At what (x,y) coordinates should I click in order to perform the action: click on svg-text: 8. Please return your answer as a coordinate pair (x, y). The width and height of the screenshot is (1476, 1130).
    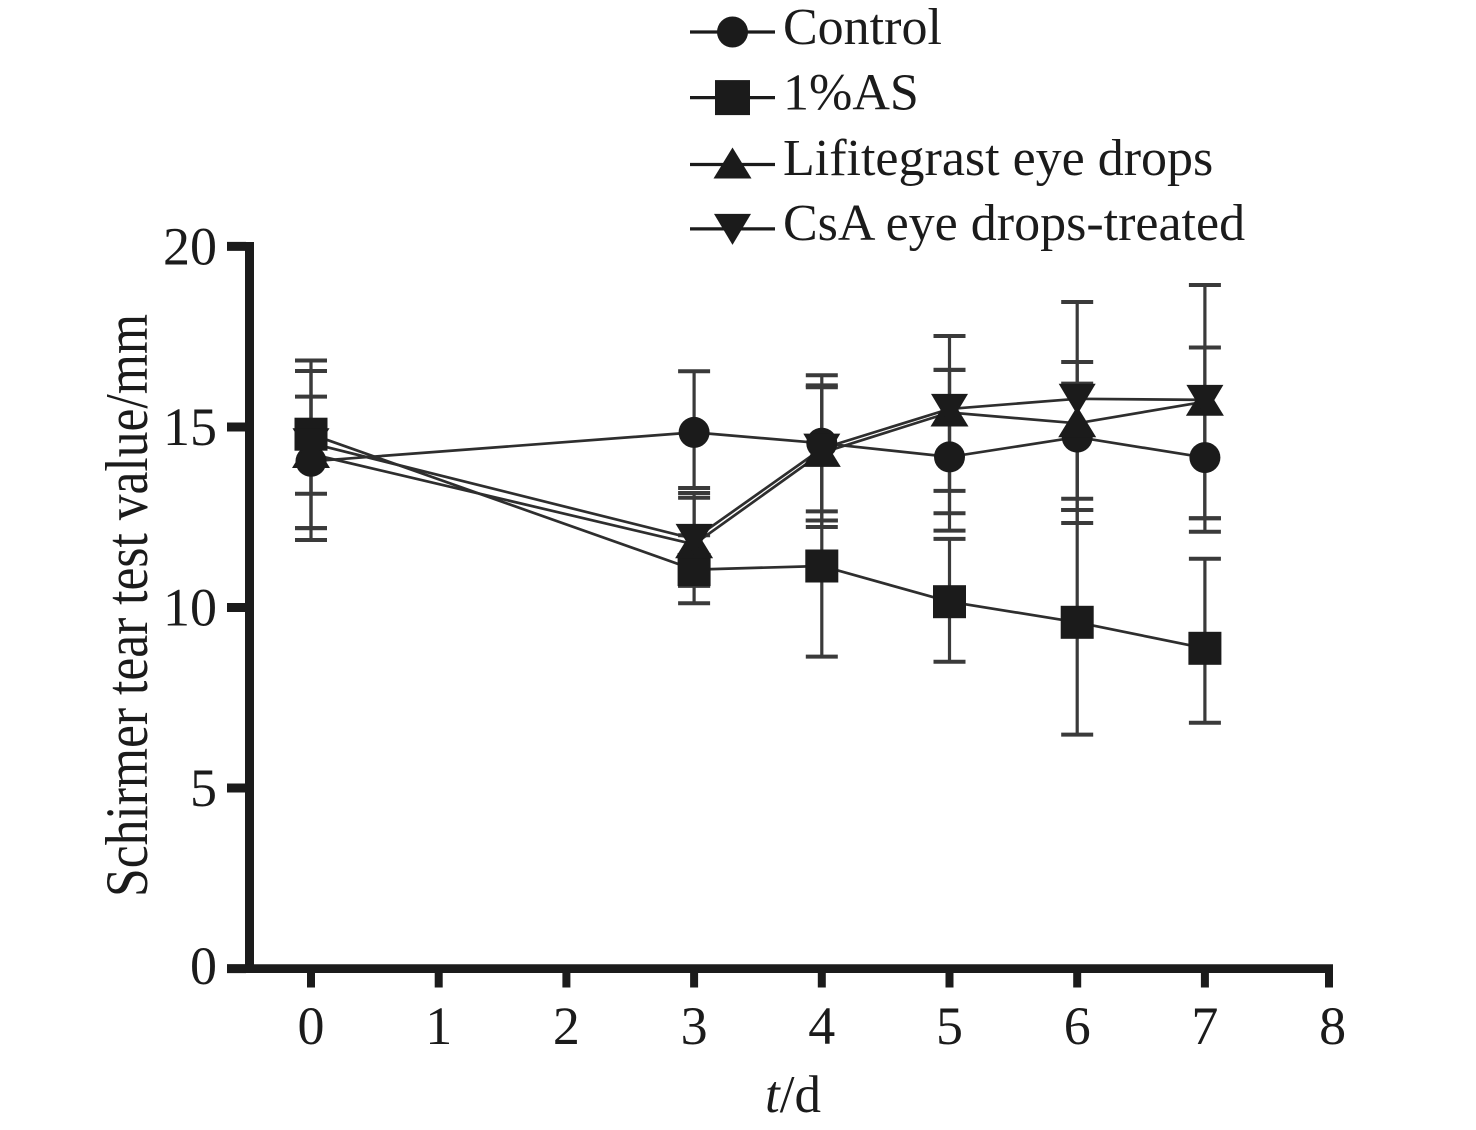
    Looking at the image, I should click on (1332, 1026).